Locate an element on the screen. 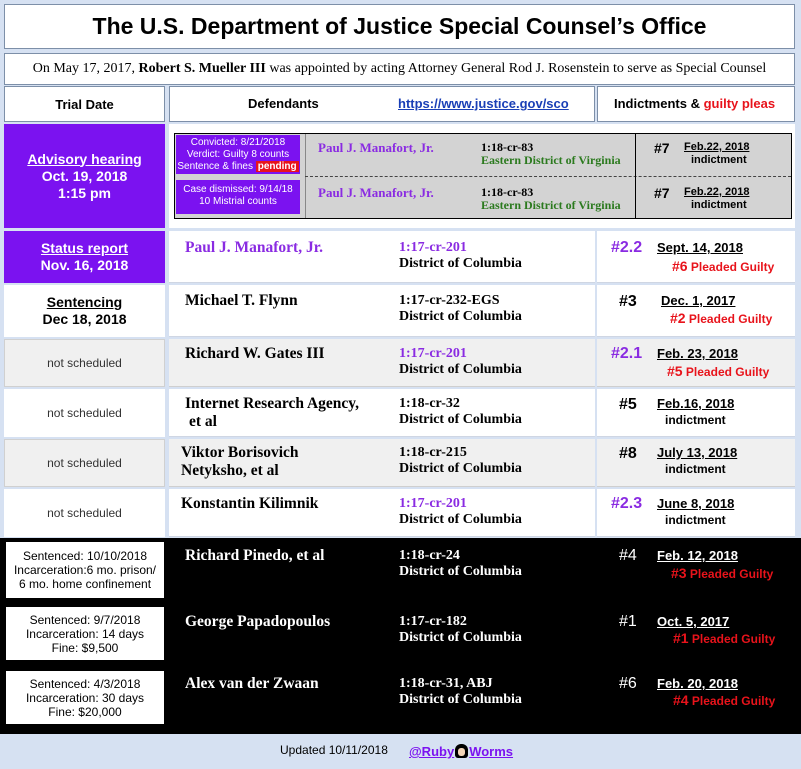 This screenshot has height=769, width=801. case-number: 1:18-cr-32 is located at coordinates (429, 403).